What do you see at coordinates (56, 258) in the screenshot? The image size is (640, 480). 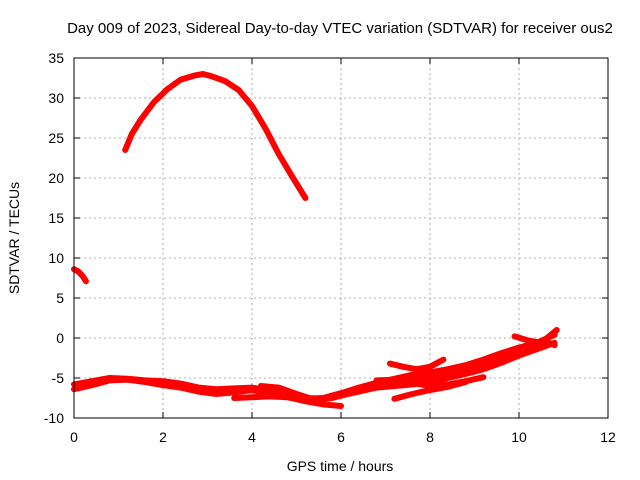 I see `y-tick-label: 10` at bounding box center [56, 258].